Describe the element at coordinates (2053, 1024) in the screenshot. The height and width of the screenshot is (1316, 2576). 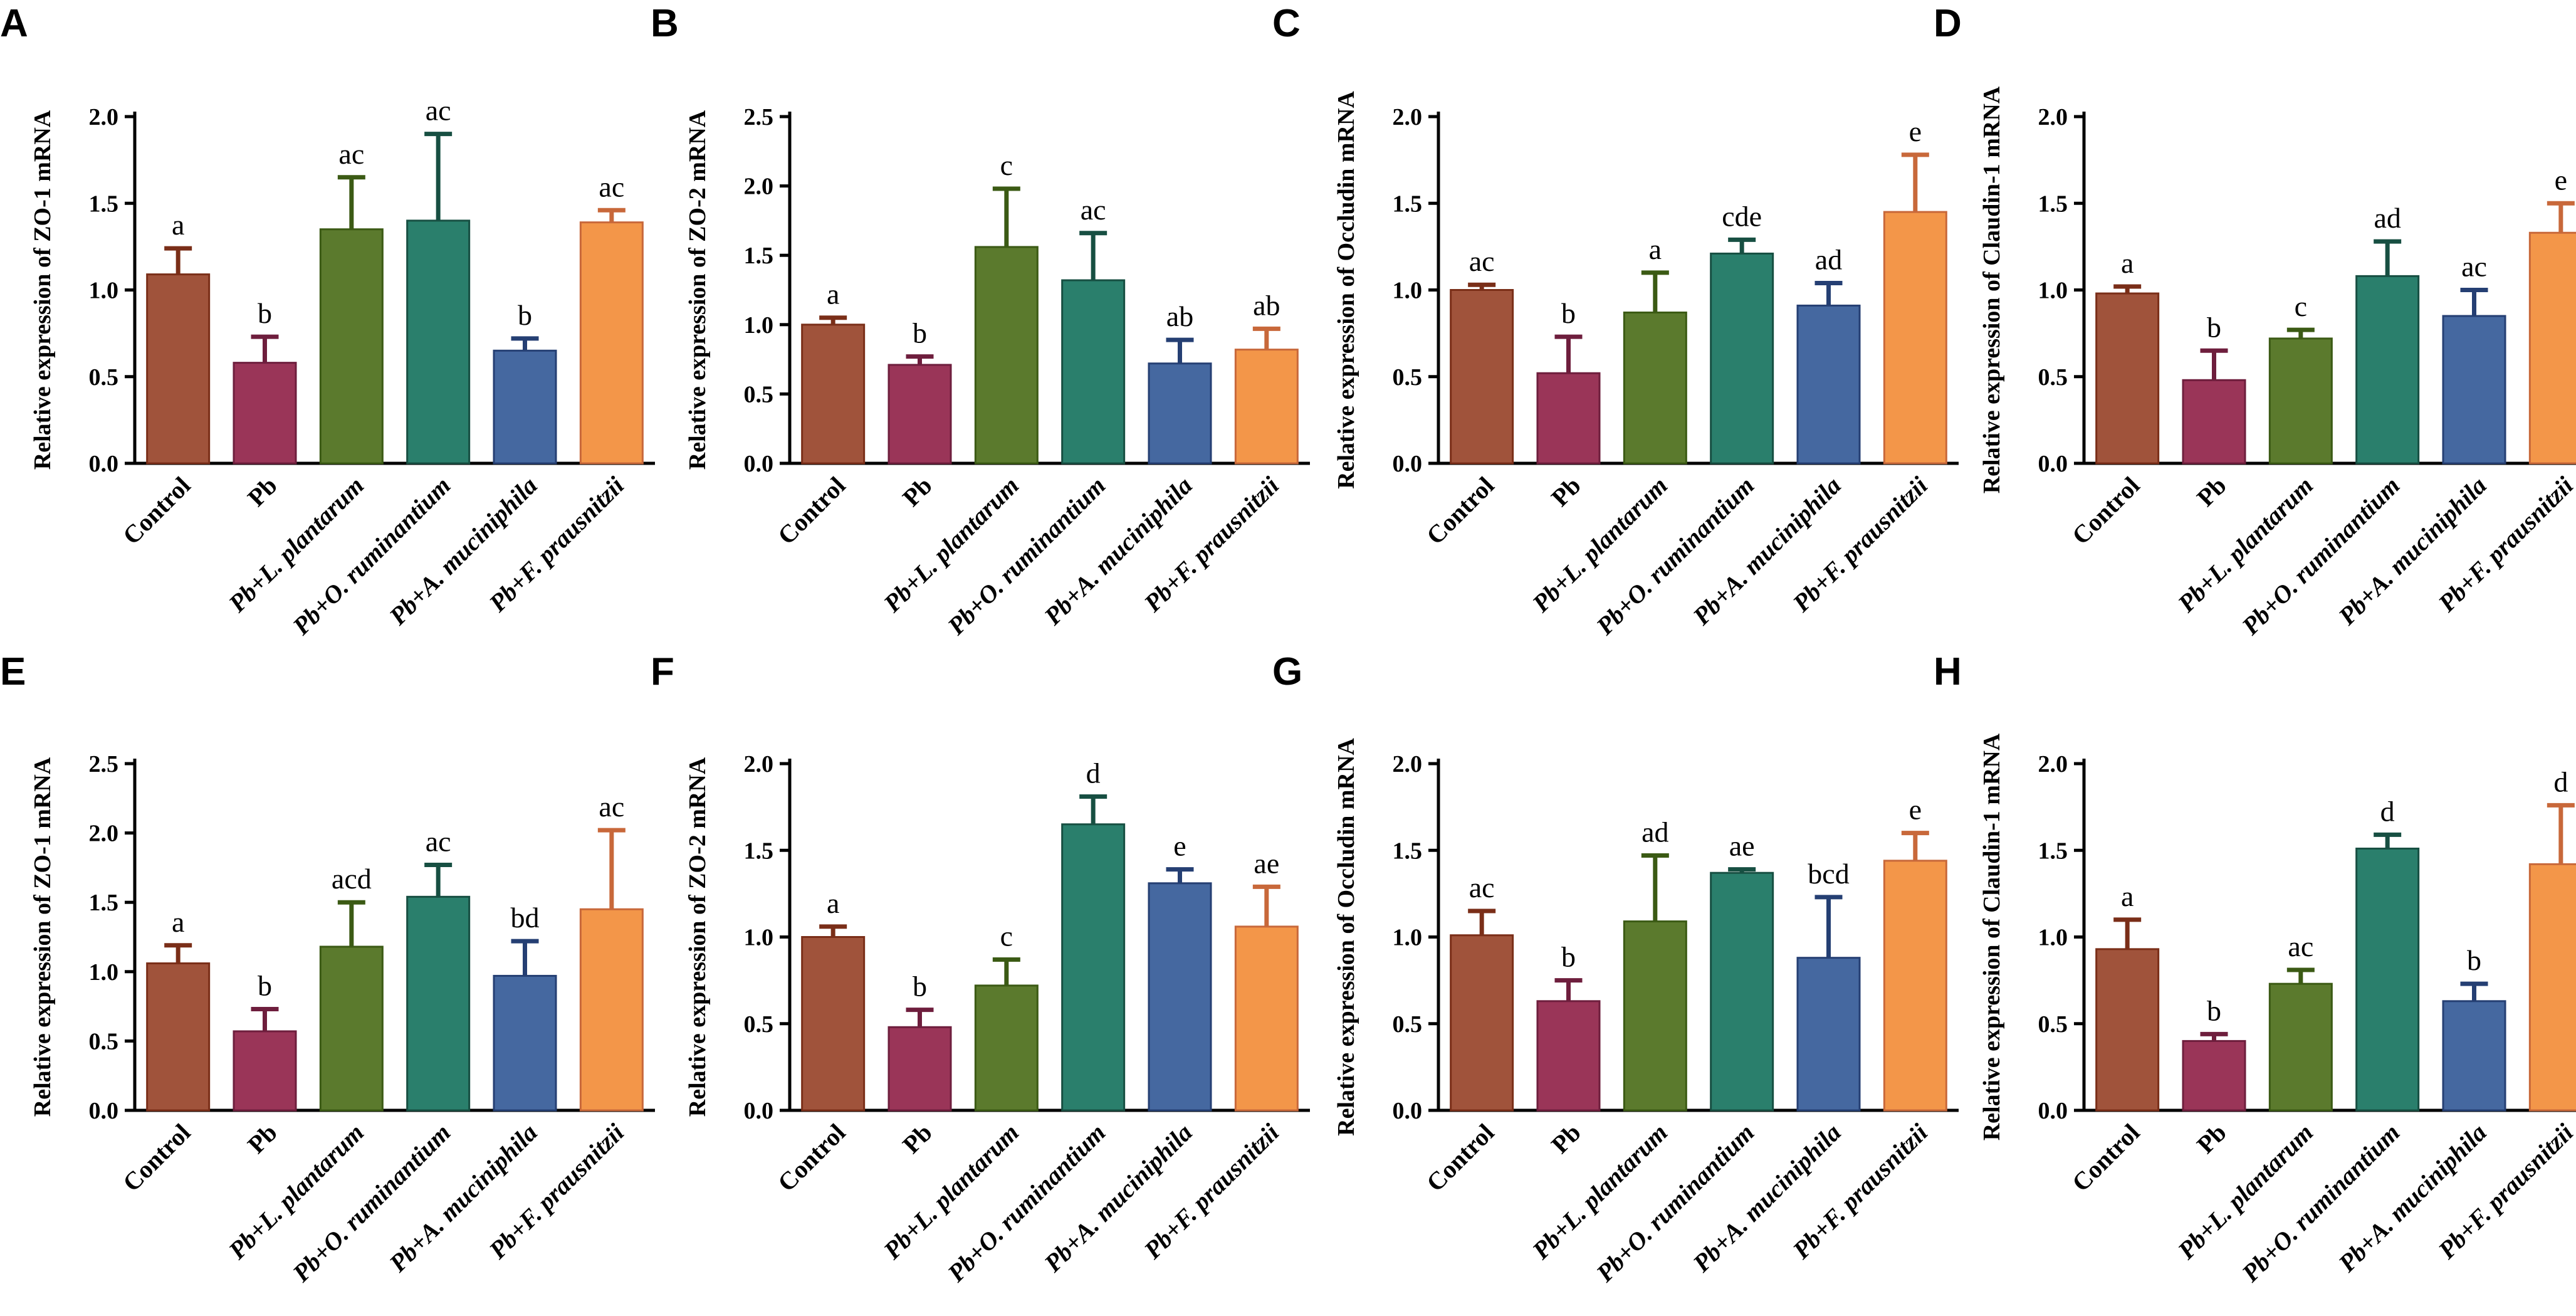
I see `panel-h-y-tick-label: 0.5` at that location.